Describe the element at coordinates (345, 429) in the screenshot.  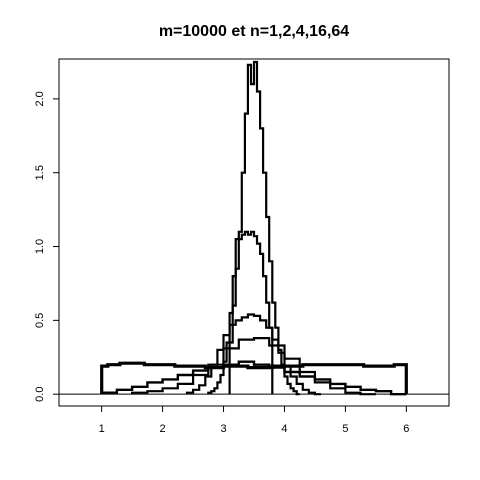
I see `x-tick-label: 5` at that location.